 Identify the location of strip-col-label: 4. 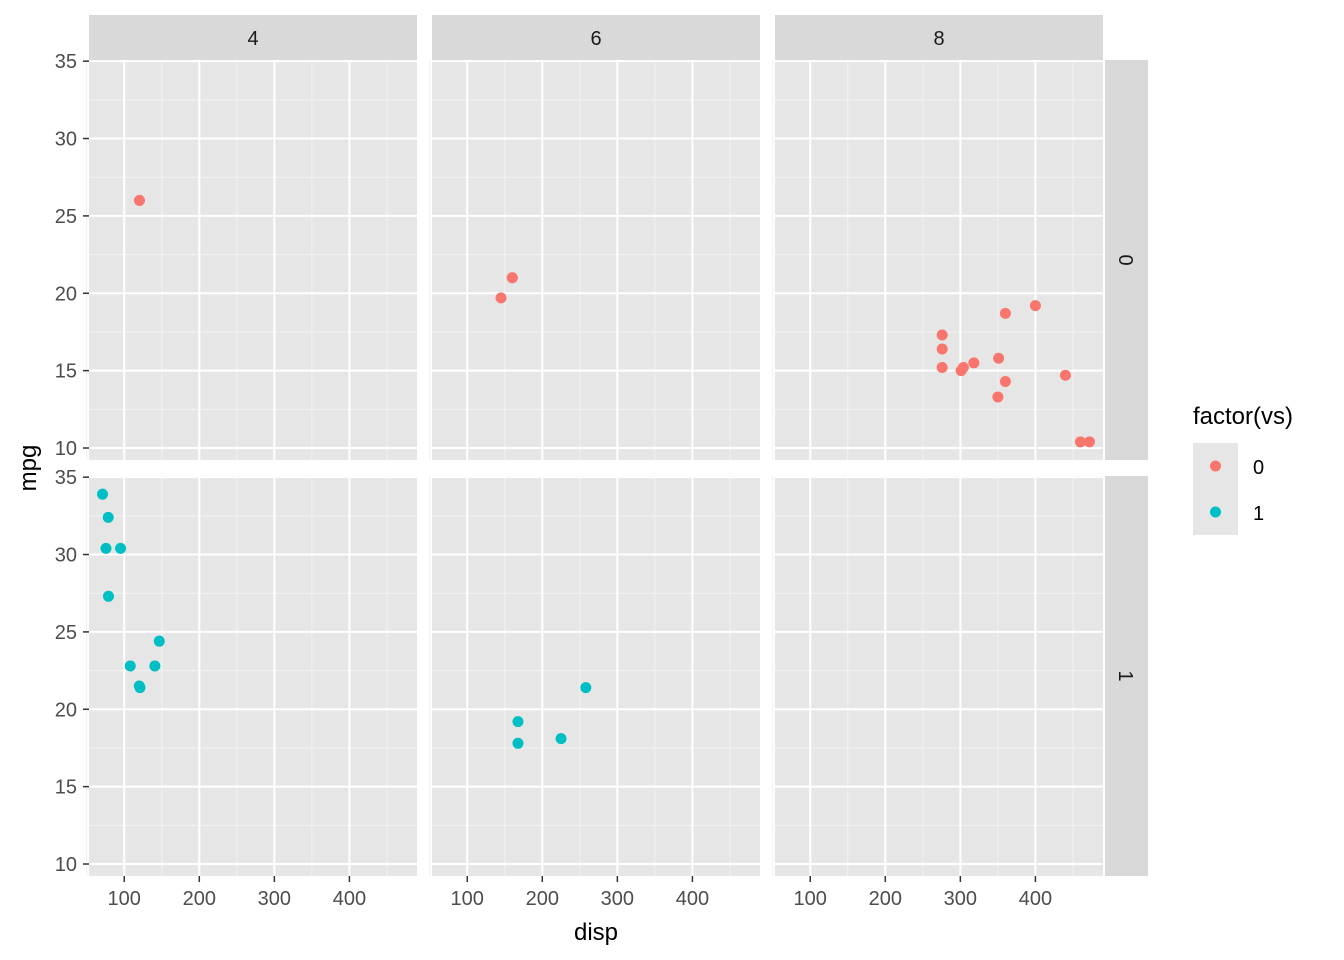
(252, 39).